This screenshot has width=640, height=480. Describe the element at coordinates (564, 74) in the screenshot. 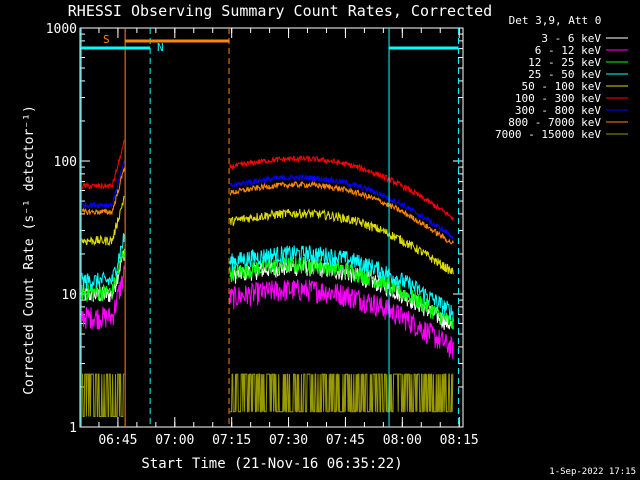

I see `legend-entry-label: 25 - 50 keV` at that location.